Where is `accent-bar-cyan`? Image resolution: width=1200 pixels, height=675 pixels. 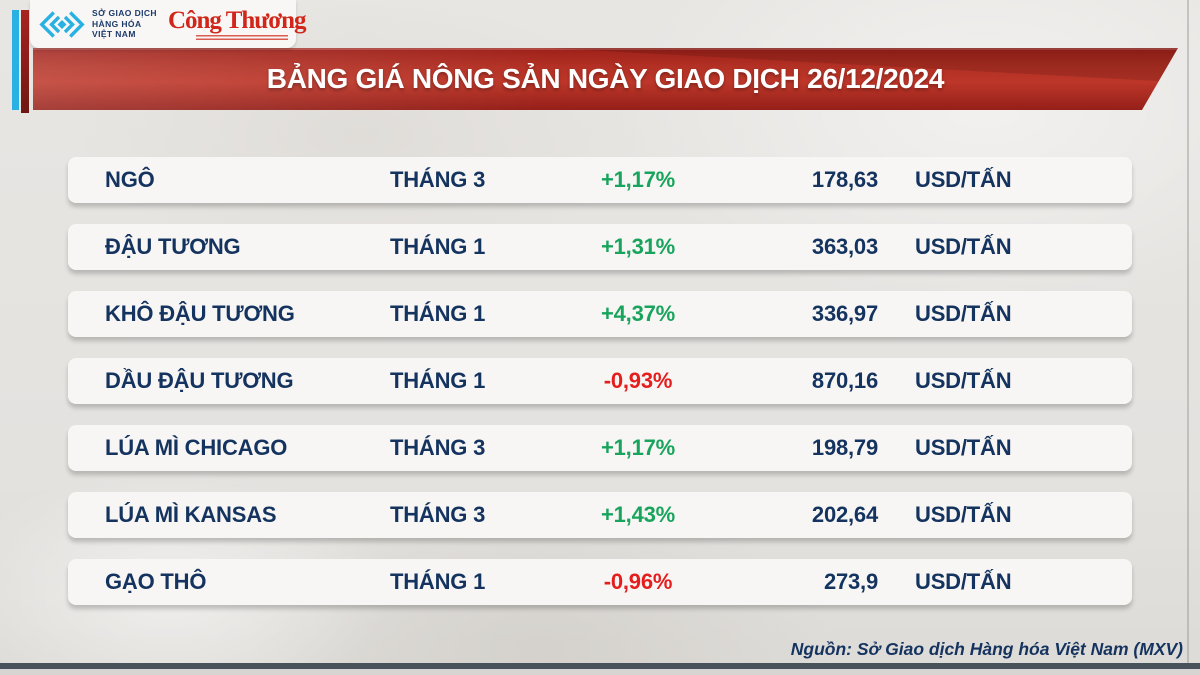
accent-bar-cyan is located at coordinates (15, 60).